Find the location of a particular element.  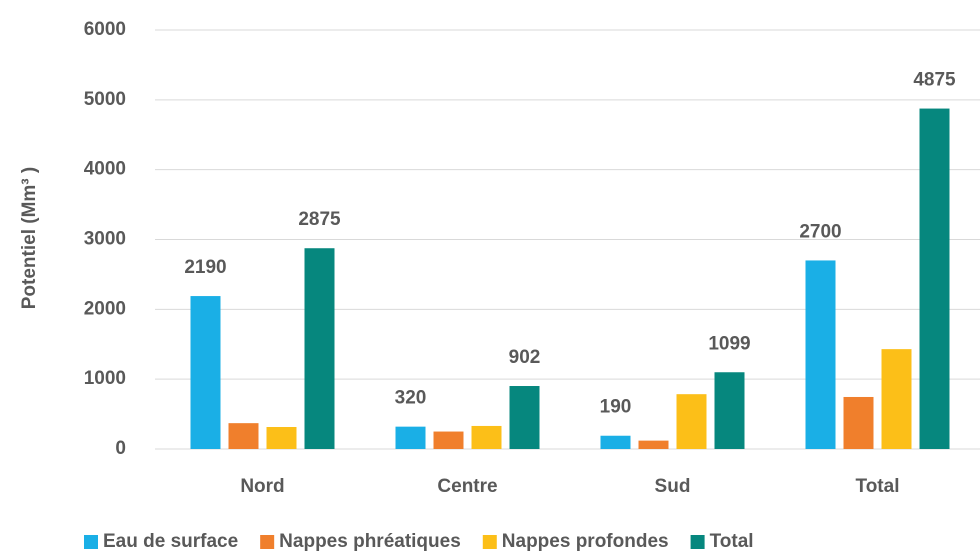

x-tick-label: Total is located at coordinates (878, 486).